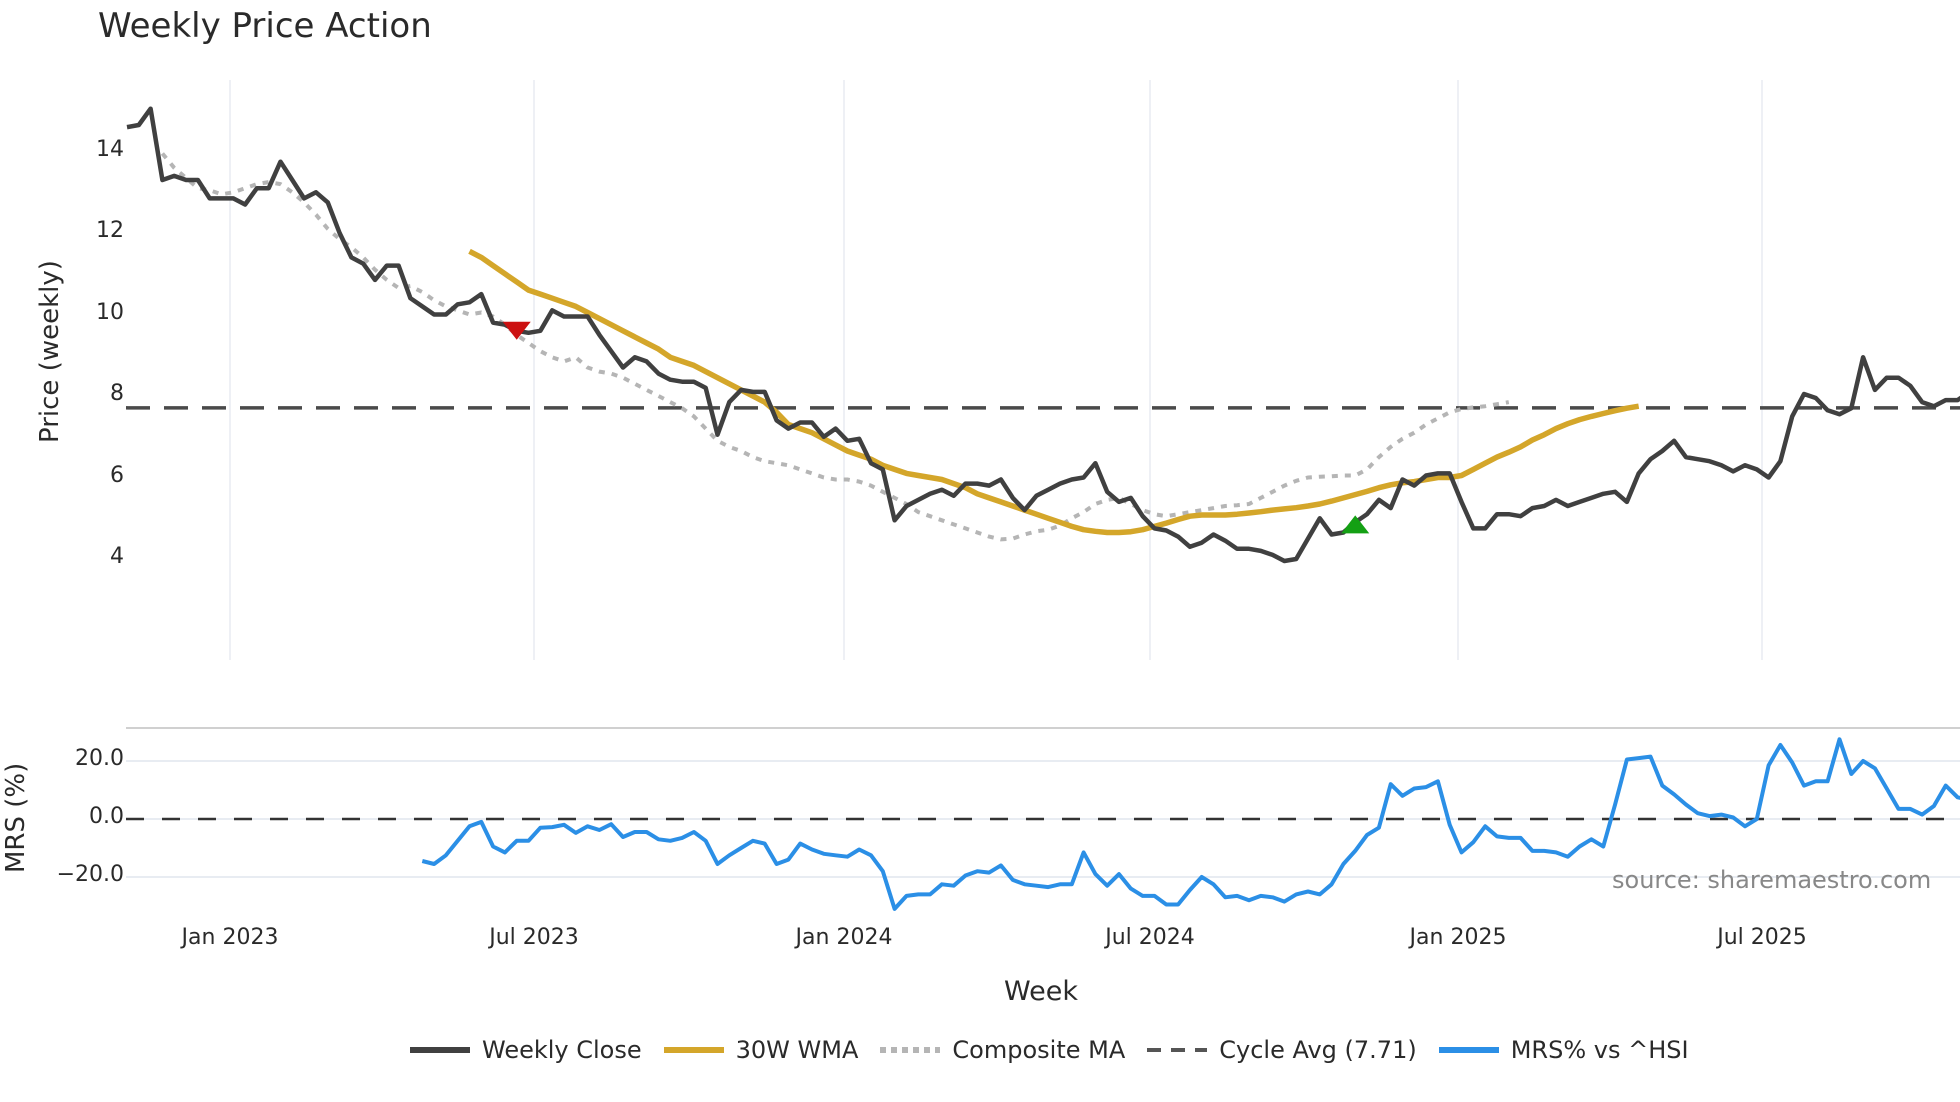 The image size is (1960, 1102). I want to click on mrs-tick-label: −20.0, so click(90, 874).